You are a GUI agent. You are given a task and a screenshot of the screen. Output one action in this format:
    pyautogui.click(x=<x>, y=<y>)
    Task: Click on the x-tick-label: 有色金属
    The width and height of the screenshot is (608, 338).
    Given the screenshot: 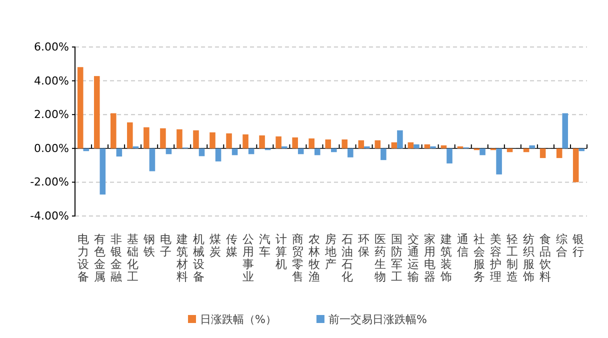 What is the action you would take?
    pyautogui.click(x=100, y=258)
    